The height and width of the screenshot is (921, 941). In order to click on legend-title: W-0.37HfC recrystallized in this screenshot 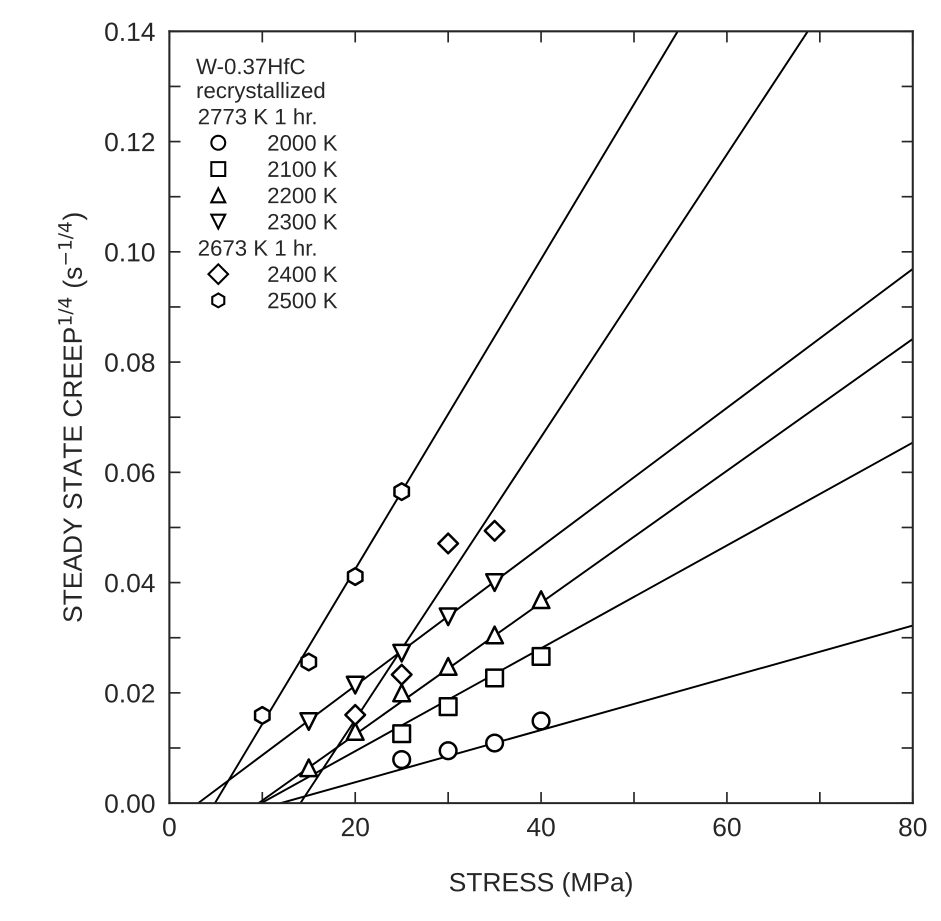, I will do `click(260, 80)`.